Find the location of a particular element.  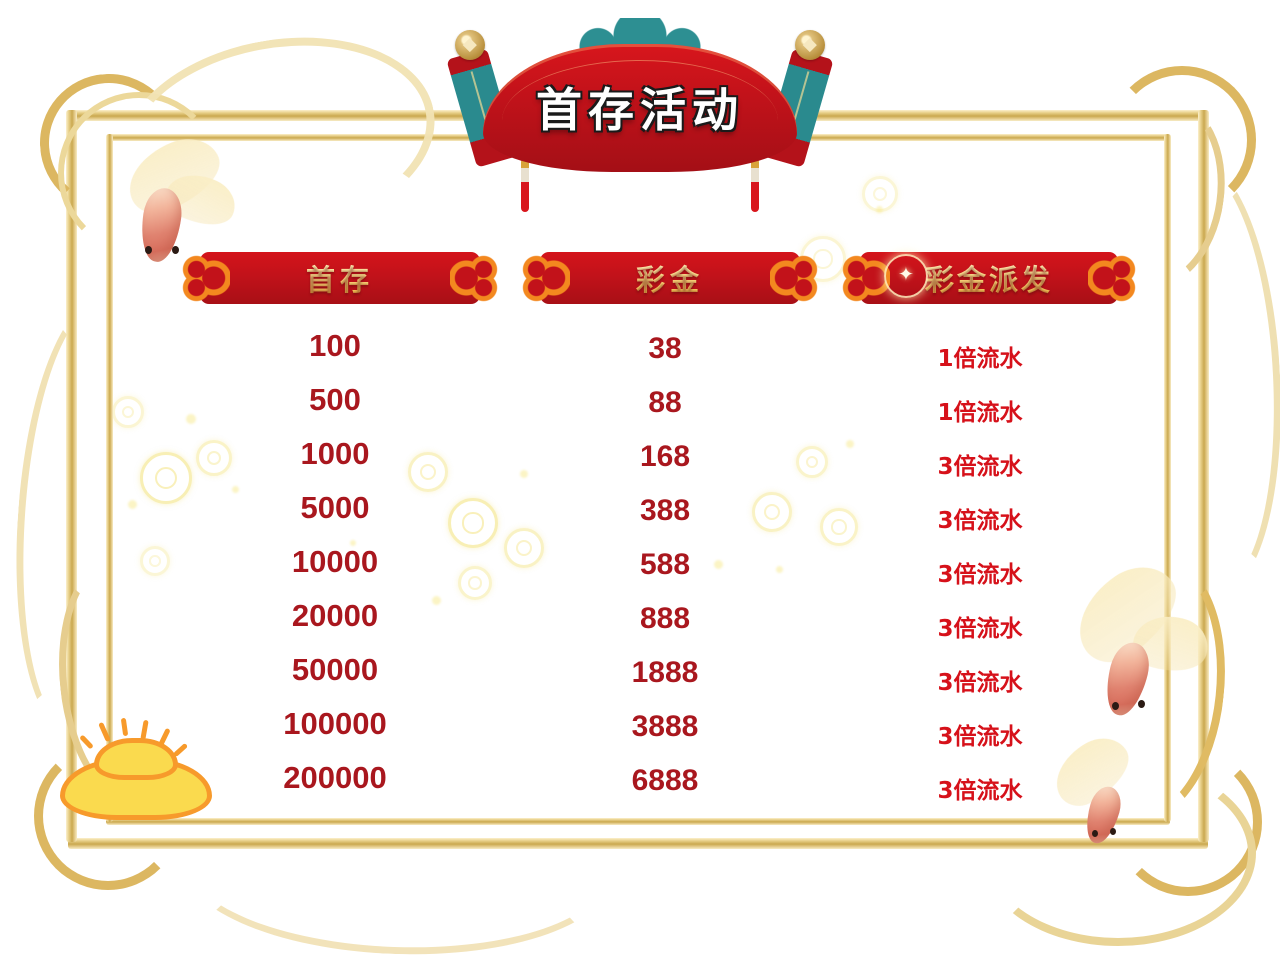

table-row: 50000 1888 3倍流水 is located at coordinates (640, 673).